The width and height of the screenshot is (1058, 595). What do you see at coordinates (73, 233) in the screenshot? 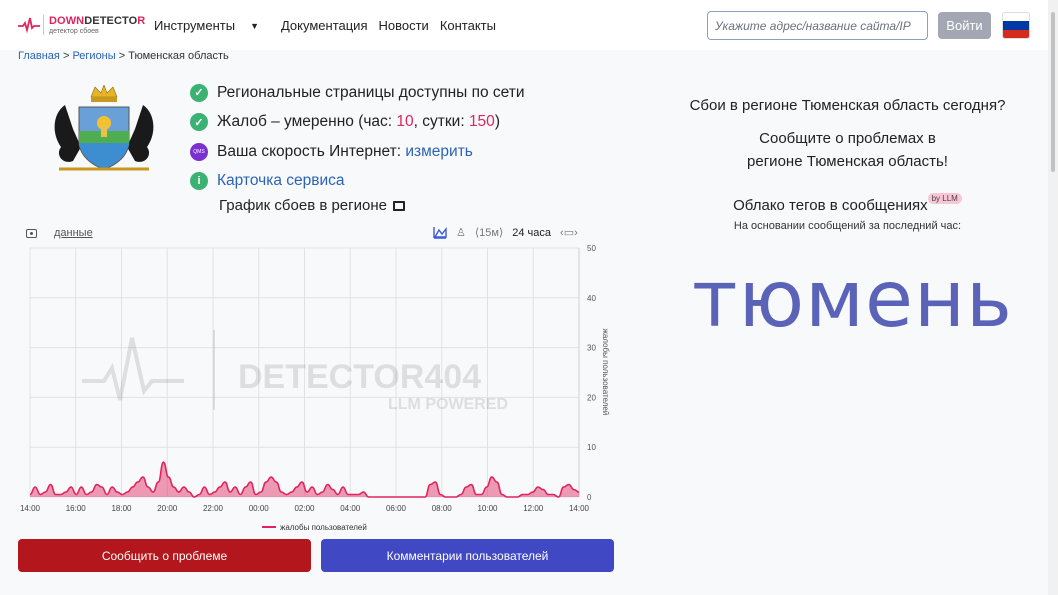
I see `chart-data-link: данные` at bounding box center [73, 233].